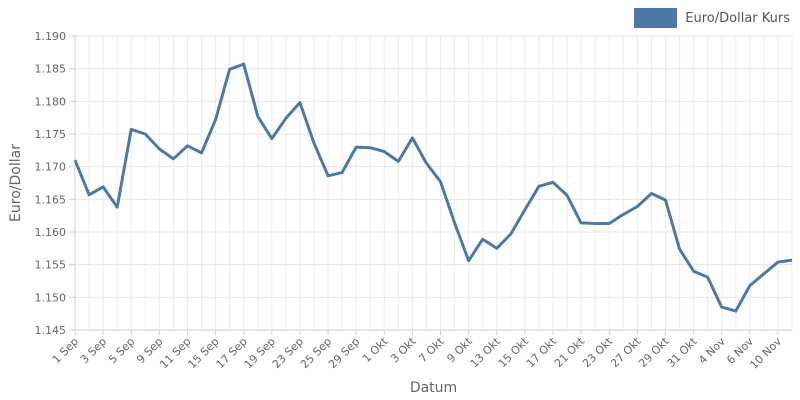 This screenshot has width=800, height=400. Describe the element at coordinates (626, 352) in the screenshot. I see `x-tick-label: 27 Okt` at that location.